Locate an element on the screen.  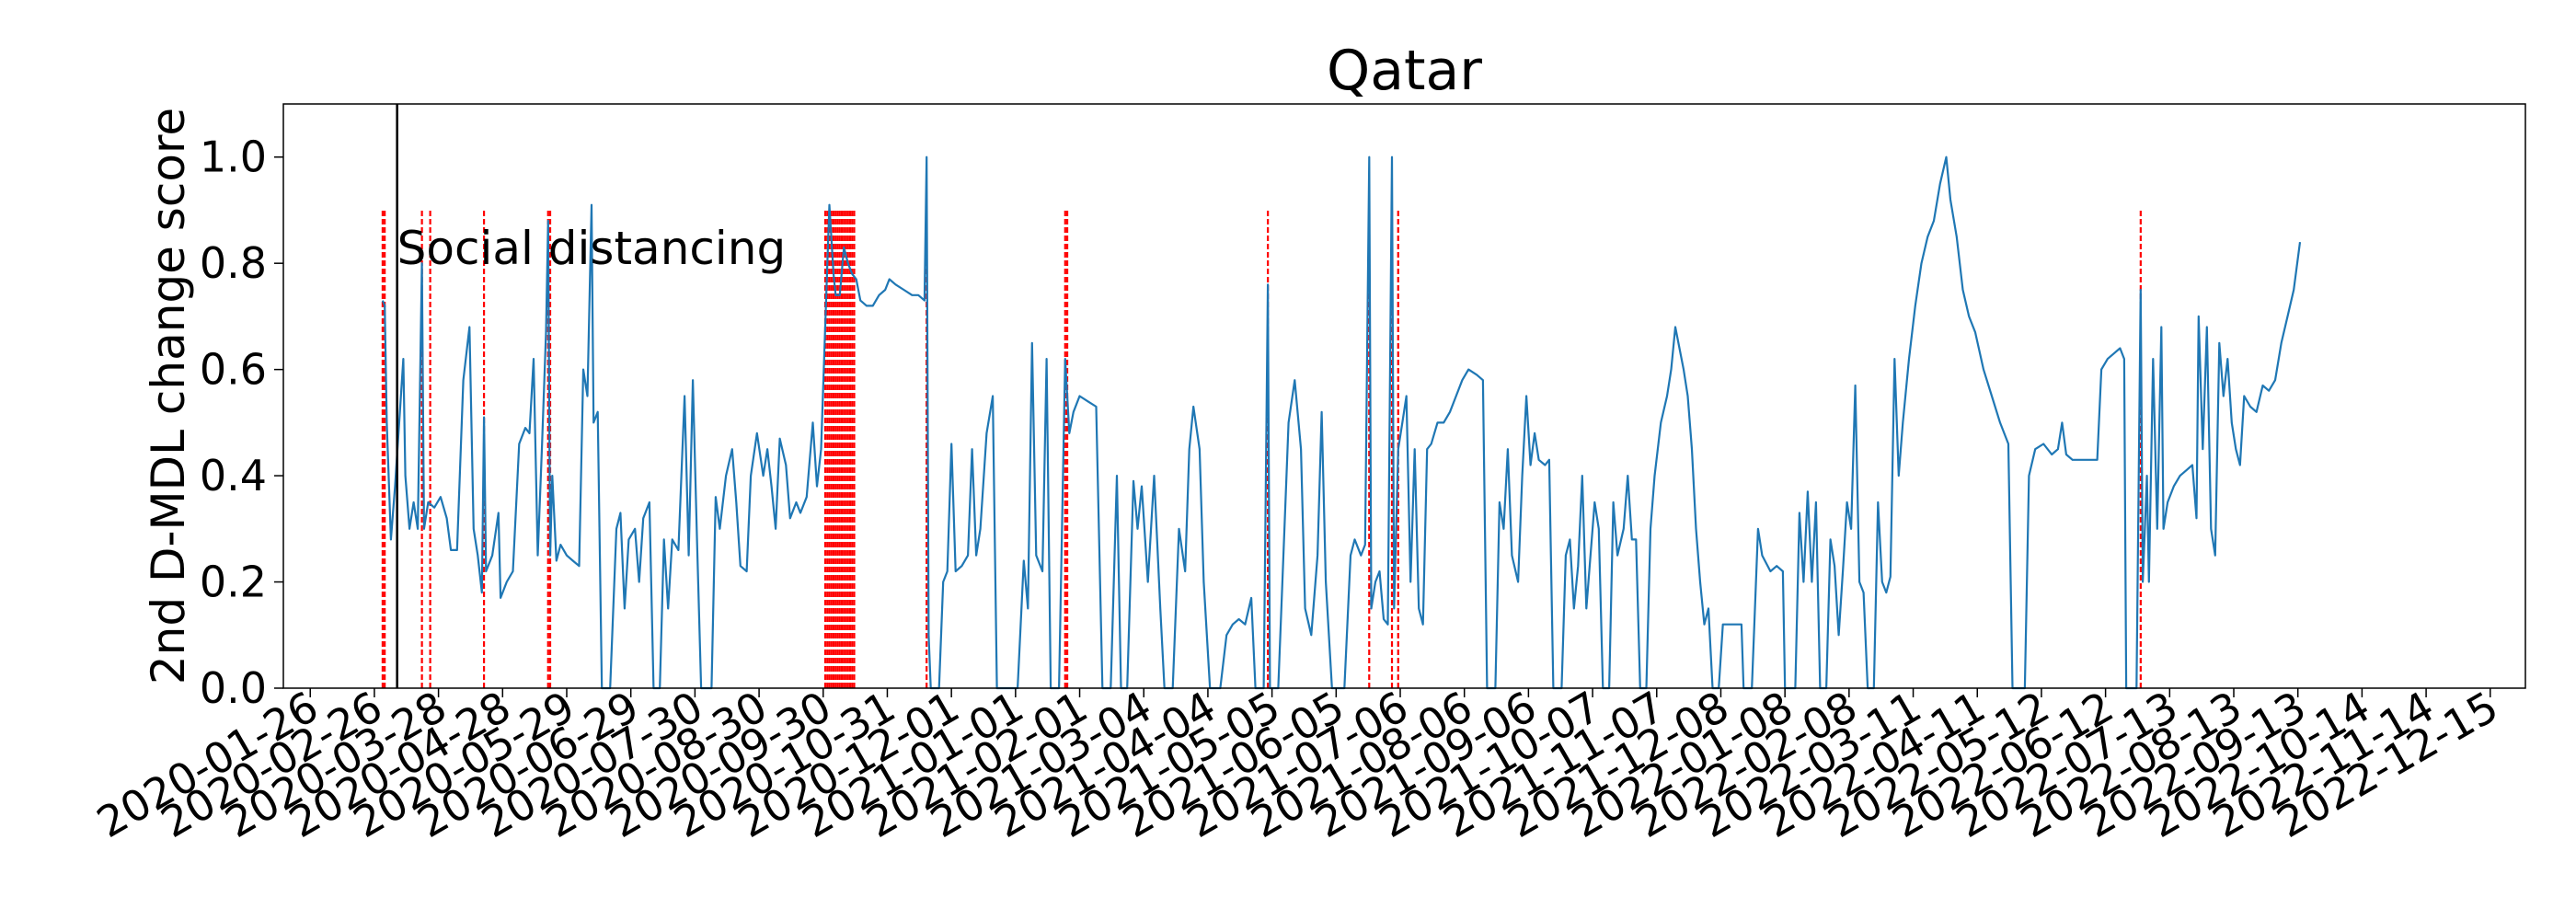
y-axis: 0.0 0.2 0.4 0.6 0.8 1.0 is located at coordinates (241, 422).